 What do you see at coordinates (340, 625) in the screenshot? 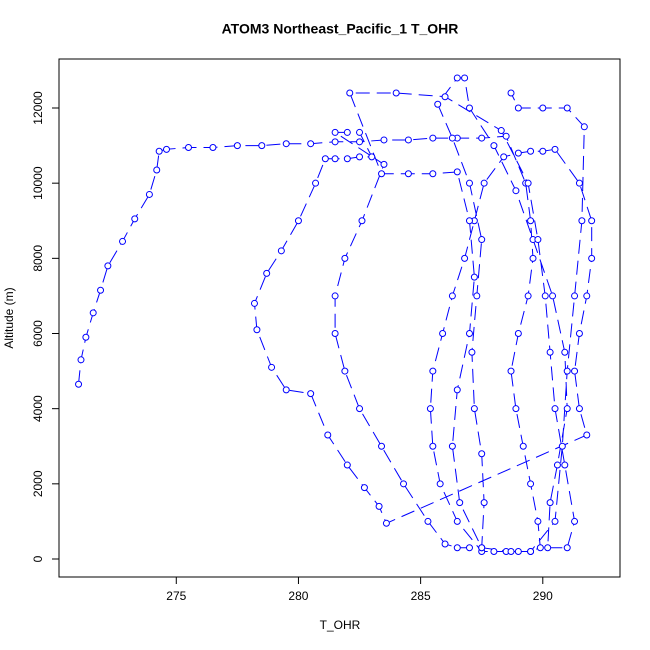
I see `x-axis-label: T_OHR` at bounding box center [340, 625].